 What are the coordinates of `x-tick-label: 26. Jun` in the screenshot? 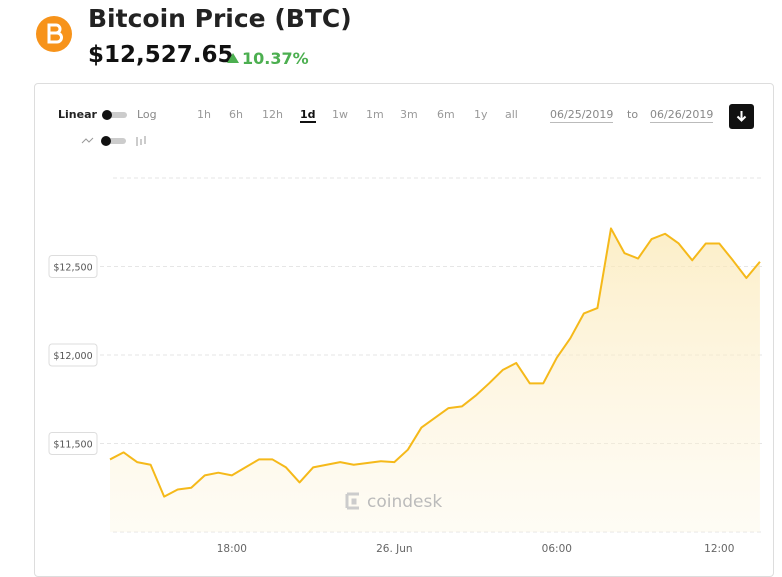 It's located at (394, 549).